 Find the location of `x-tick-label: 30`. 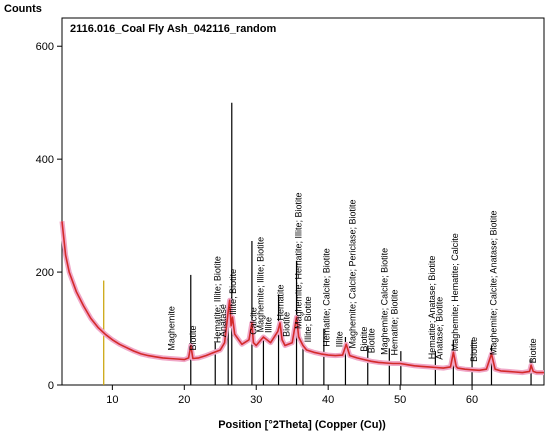

x-tick-label: 30 is located at coordinates (256, 400).